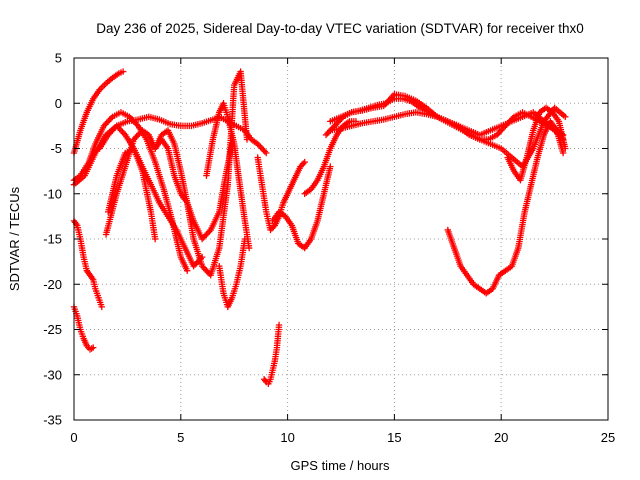 The height and width of the screenshot is (480, 640). What do you see at coordinates (14, 238) in the screenshot?
I see `y-axis-label: SDTVAR / TECUs` at bounding box center [14, 238].